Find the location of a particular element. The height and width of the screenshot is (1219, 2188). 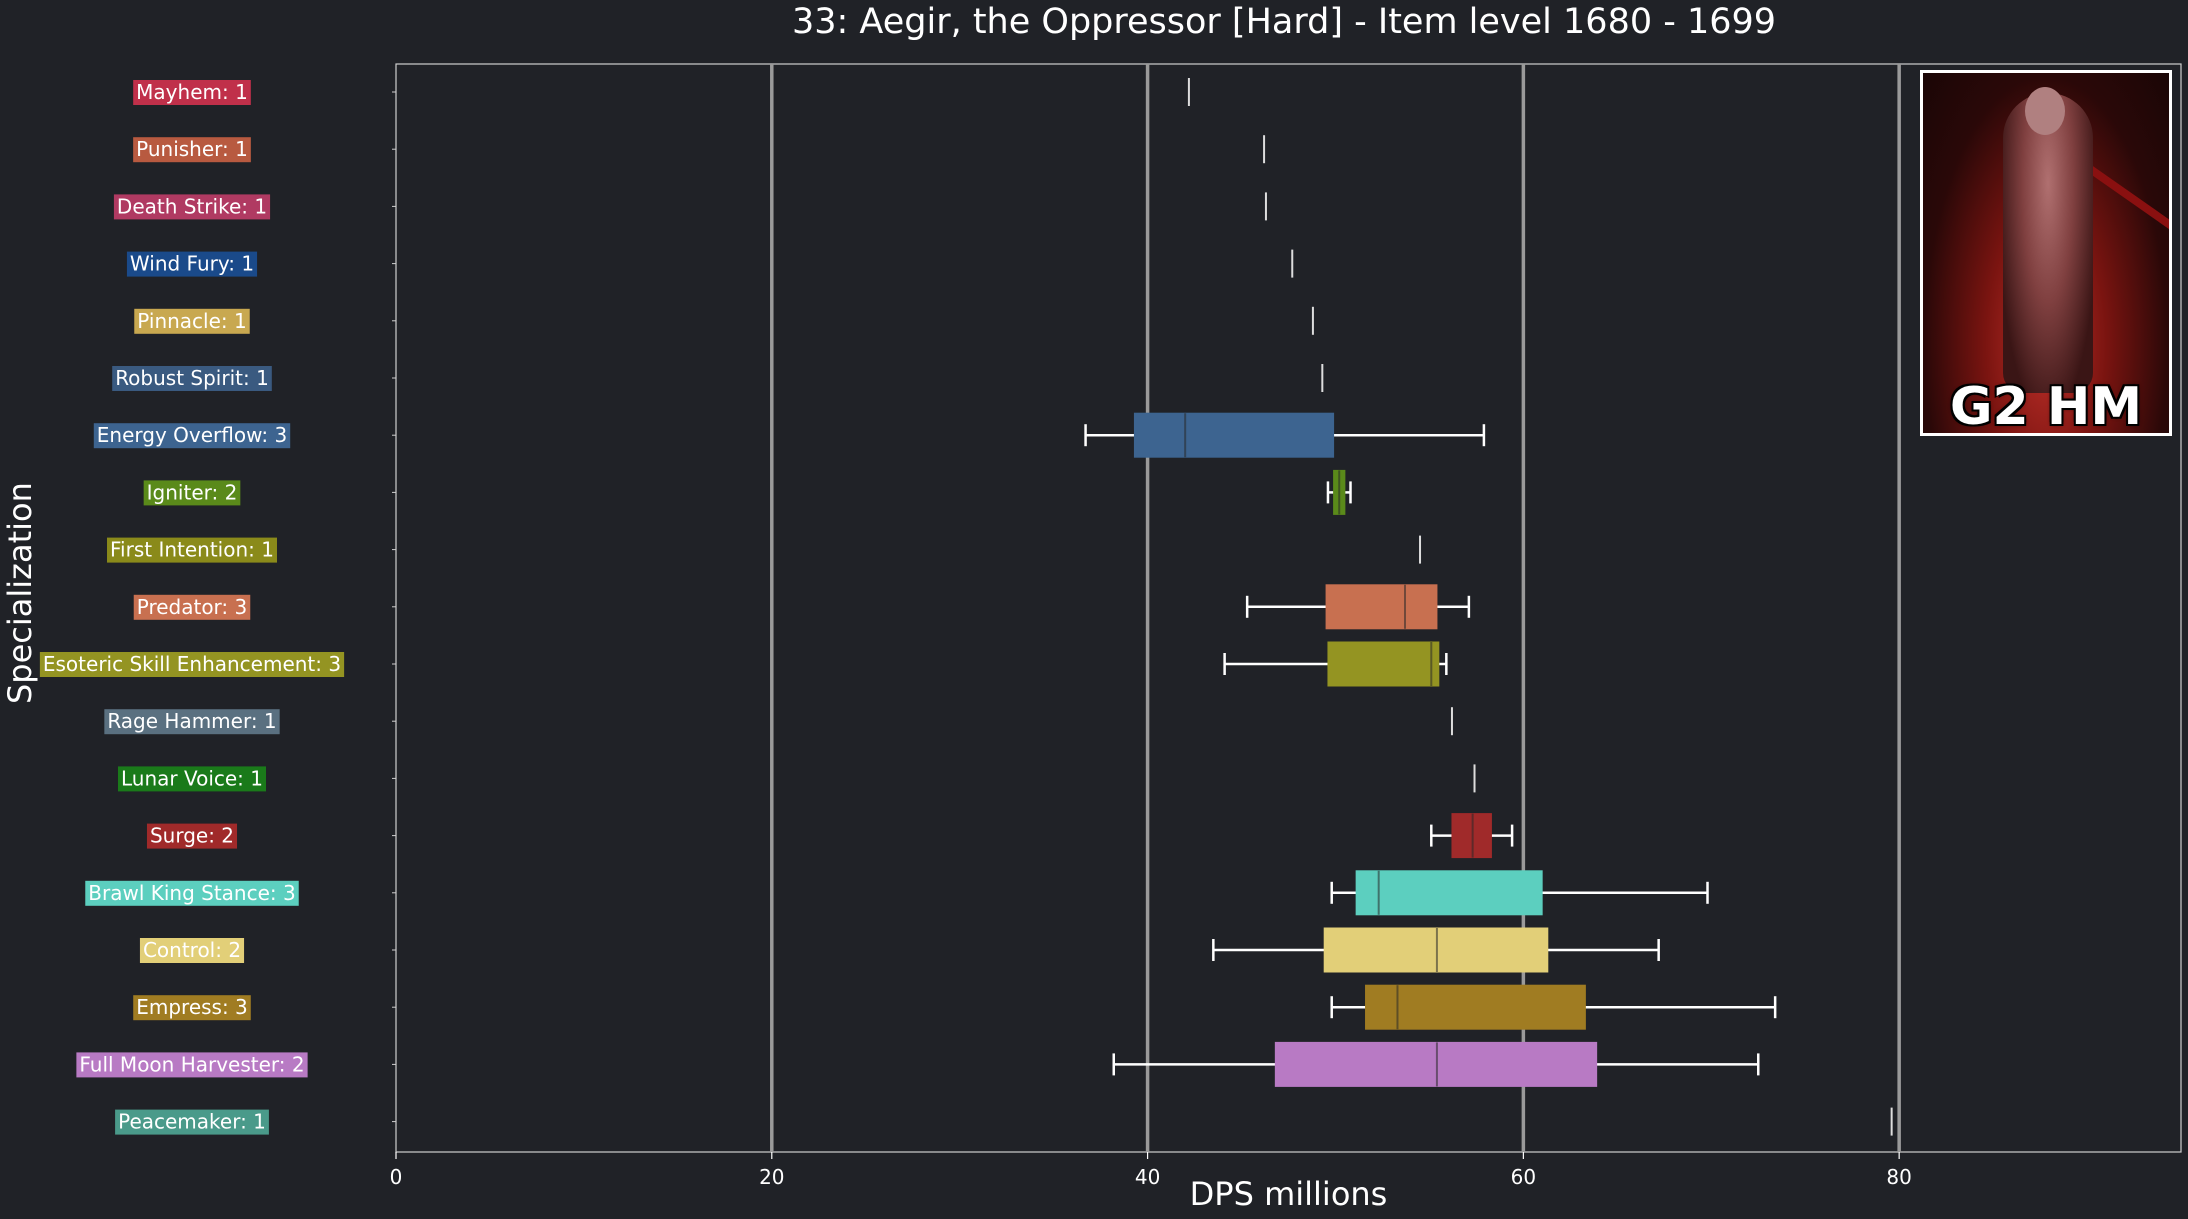

spec-label: Robust Spirit: 1 is located at coordinates (192, 378).